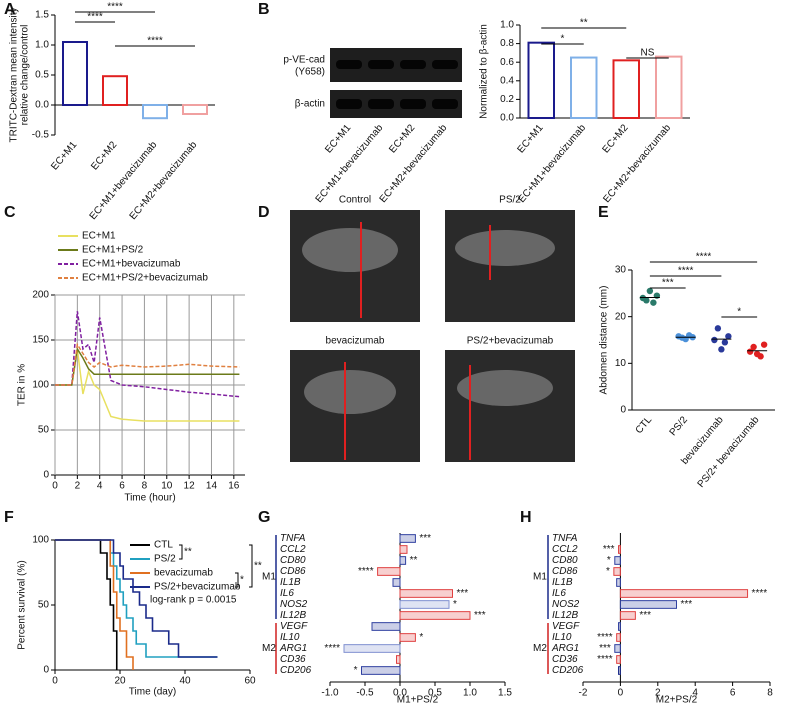 This screenshot has height=706, width=787. What do you see at coordinates (565, 659) in the screenshot?
I see `y-tick-label: CD36` at bounding box center [565, 659].